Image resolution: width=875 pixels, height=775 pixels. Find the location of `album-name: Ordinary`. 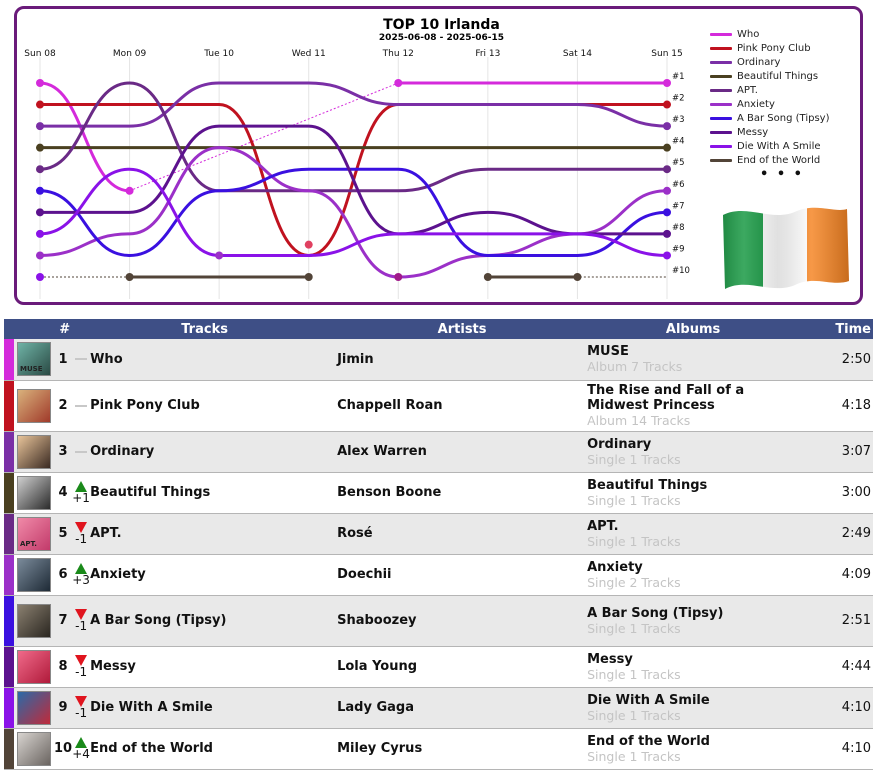

album-name: Ordinary is located at coordinates (619, 444).